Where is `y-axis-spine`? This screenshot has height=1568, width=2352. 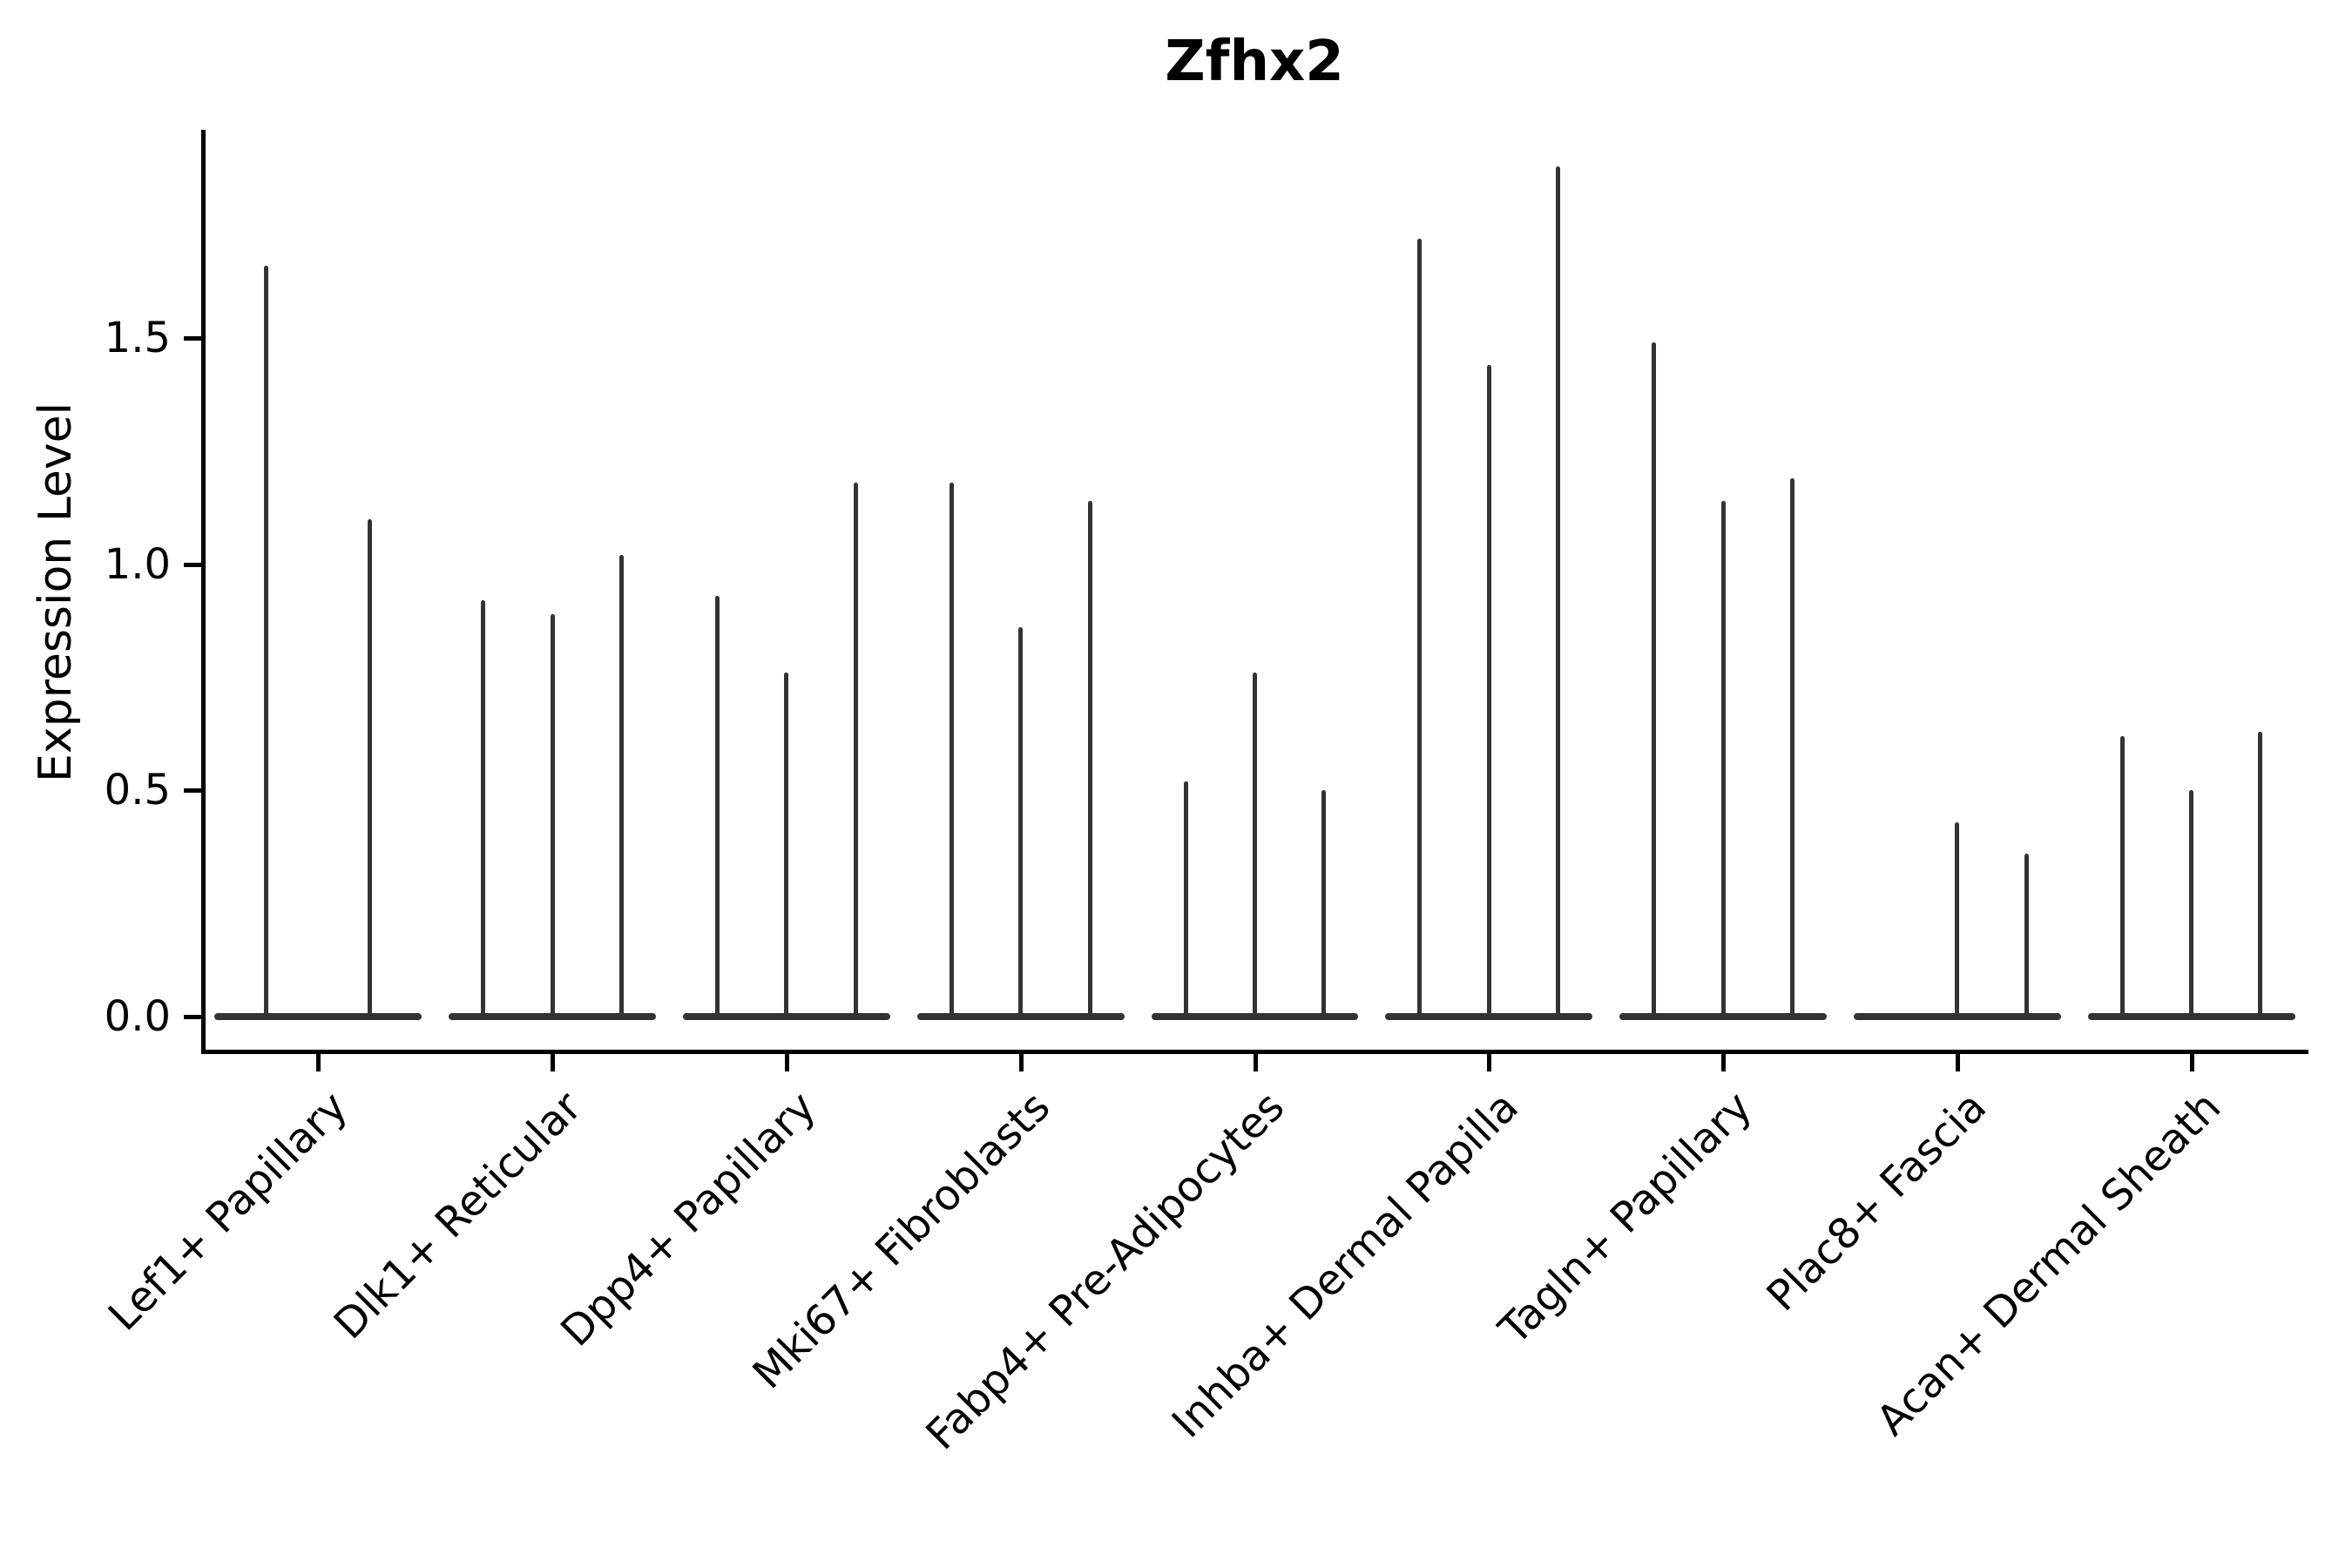
y-axis-spine is located at coordinates (204, 592).